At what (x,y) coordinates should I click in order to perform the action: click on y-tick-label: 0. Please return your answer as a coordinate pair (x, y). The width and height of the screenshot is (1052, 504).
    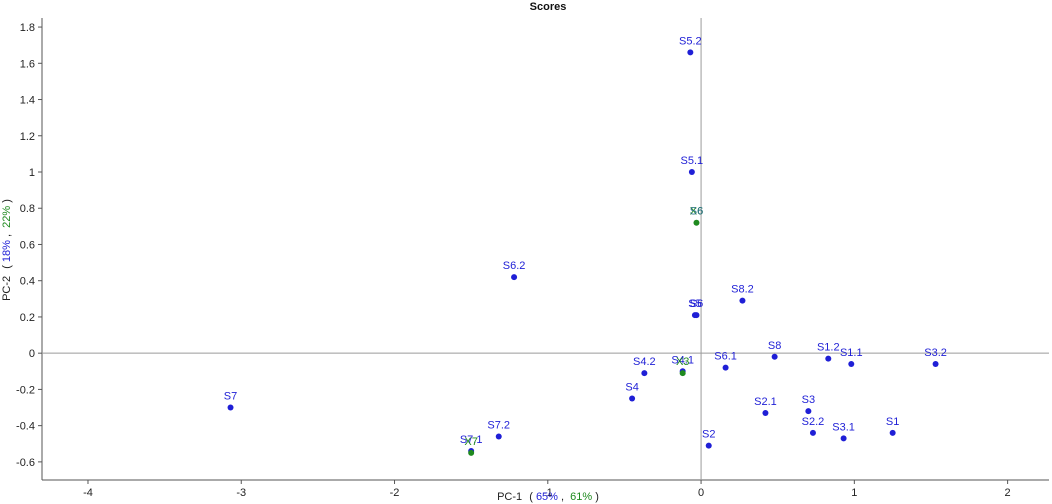
    Looking at the image, I should click on (32, 354).